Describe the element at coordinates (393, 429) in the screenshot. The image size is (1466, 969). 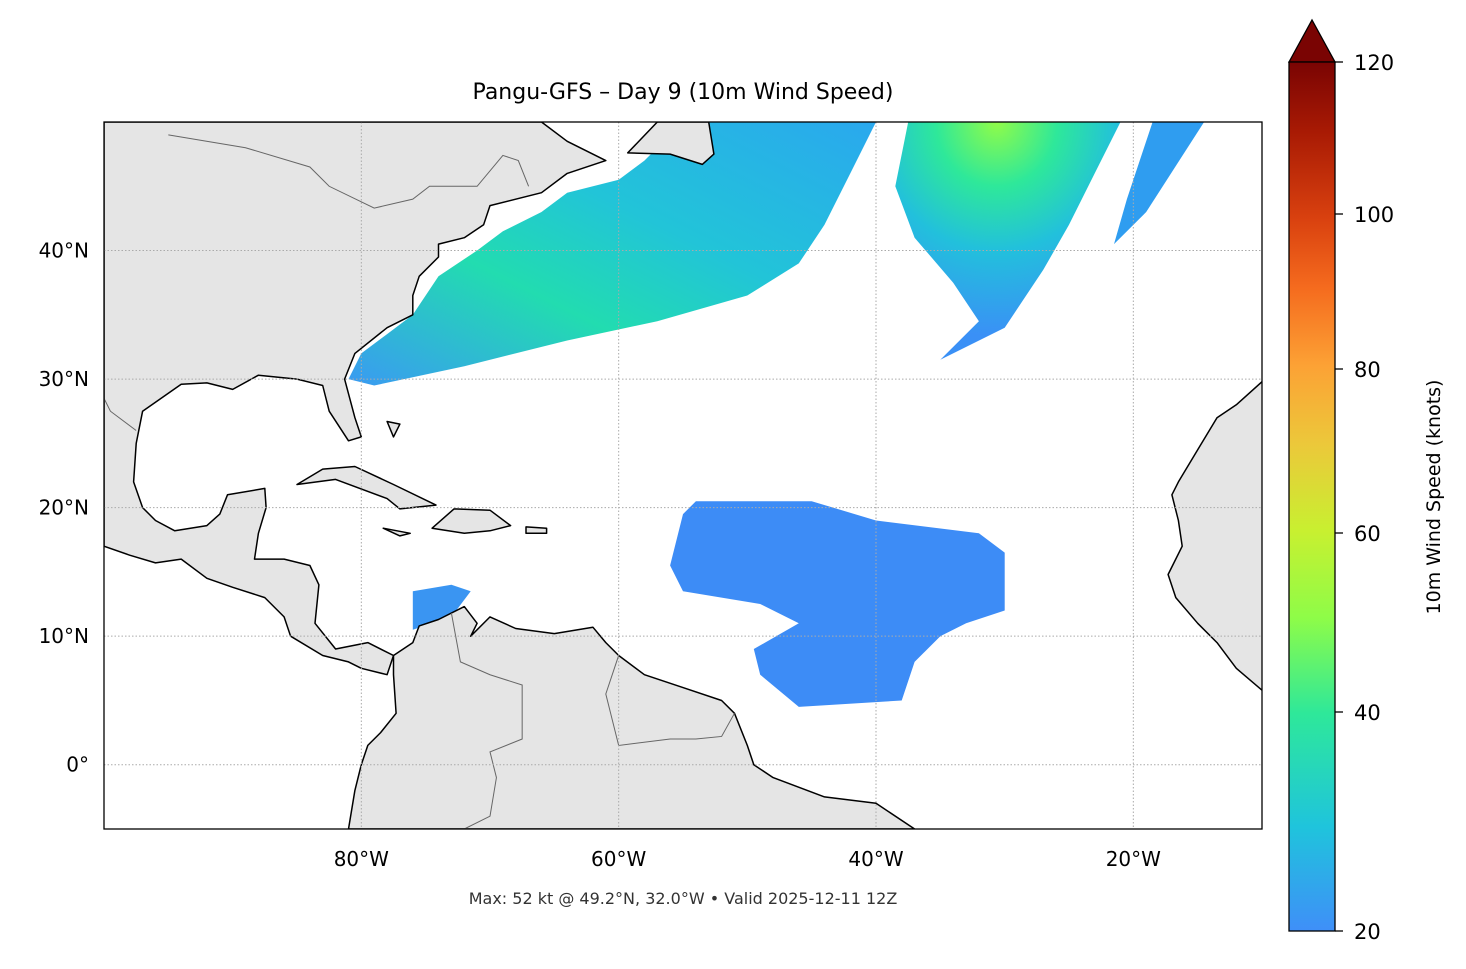
I see `land-bahamas` at that location.